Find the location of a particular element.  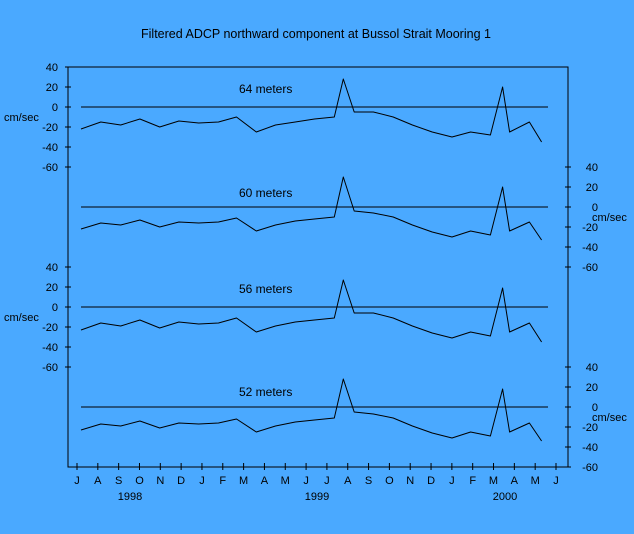

right-axis-label-2: cm/sec is located at coordinates (609, 418).